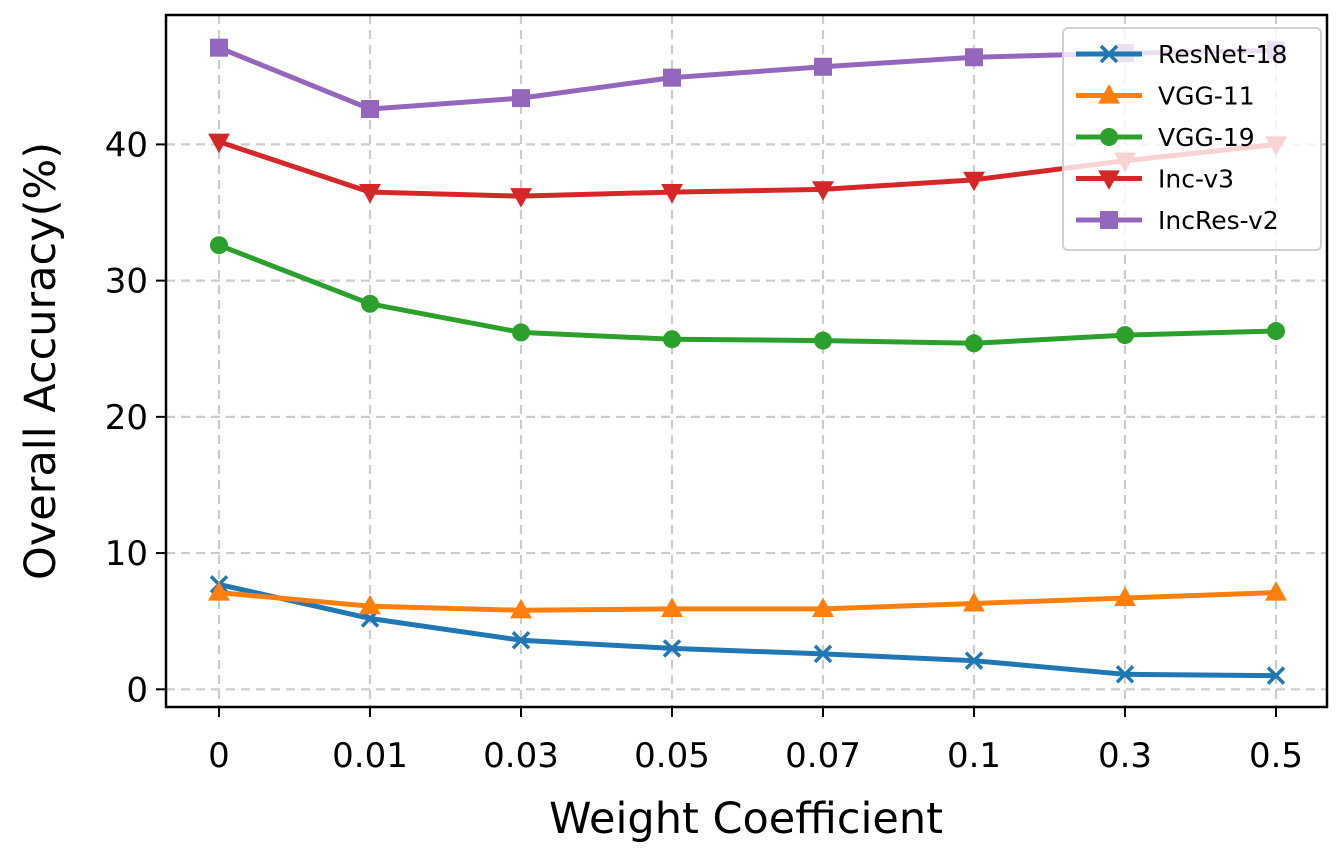  What do you see at coordinates (1206, 137) in the screenshot?
I see `legend-label: VGG-19` at bounding box center [1206, 137].